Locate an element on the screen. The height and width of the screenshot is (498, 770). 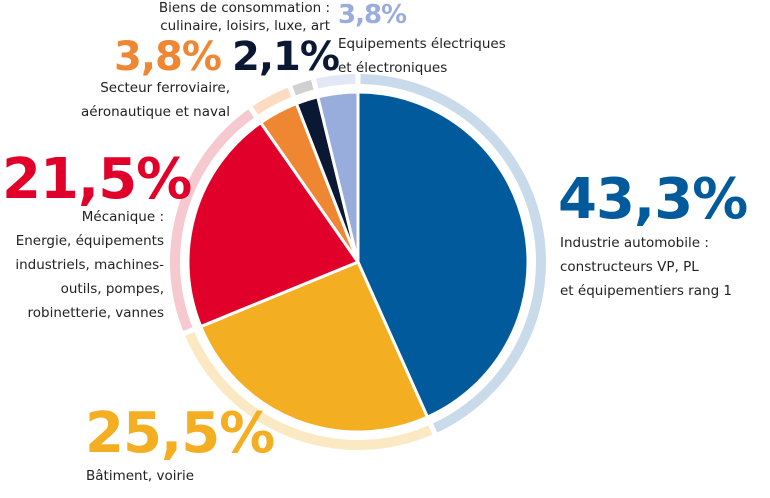
value-label-batiment: 25,5% is located at coordinates (180, 433).